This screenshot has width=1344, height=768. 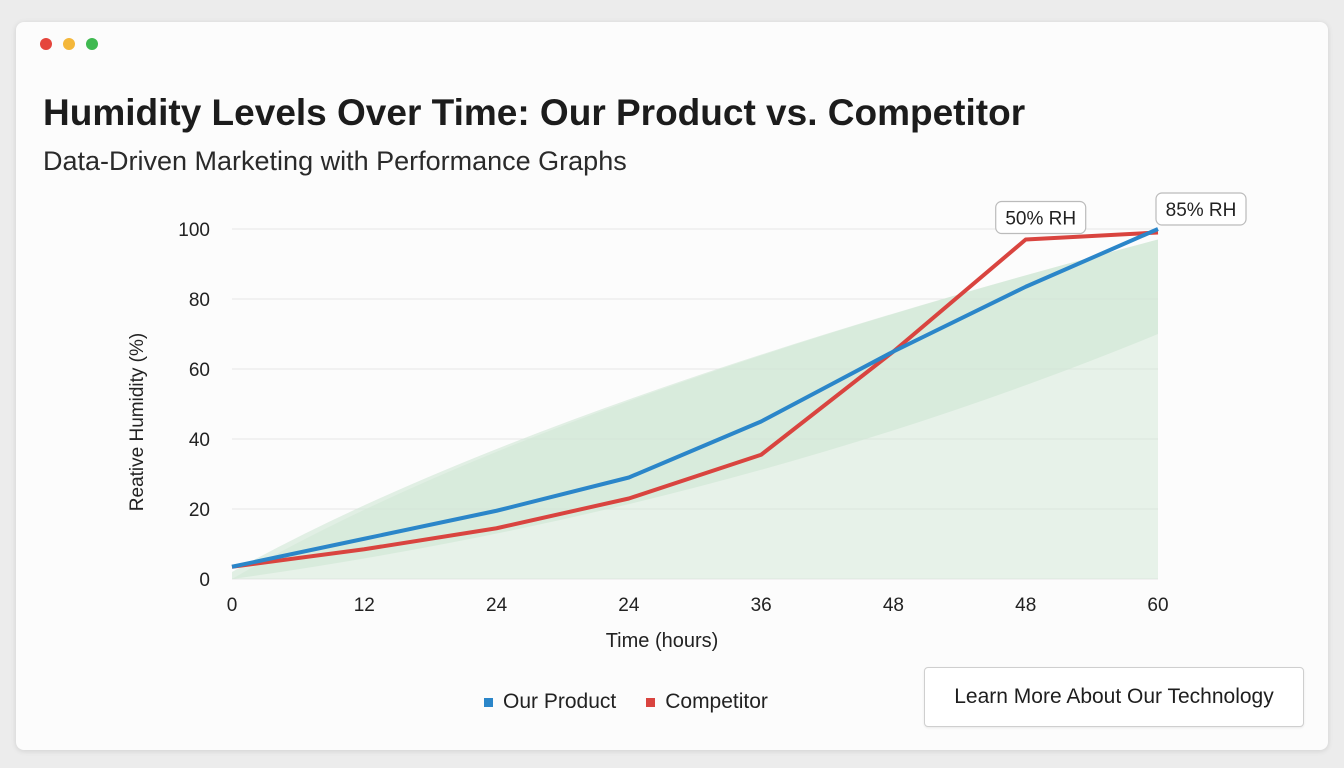 I want to click on legend-label: Our Product, so click(x=560, y=701).